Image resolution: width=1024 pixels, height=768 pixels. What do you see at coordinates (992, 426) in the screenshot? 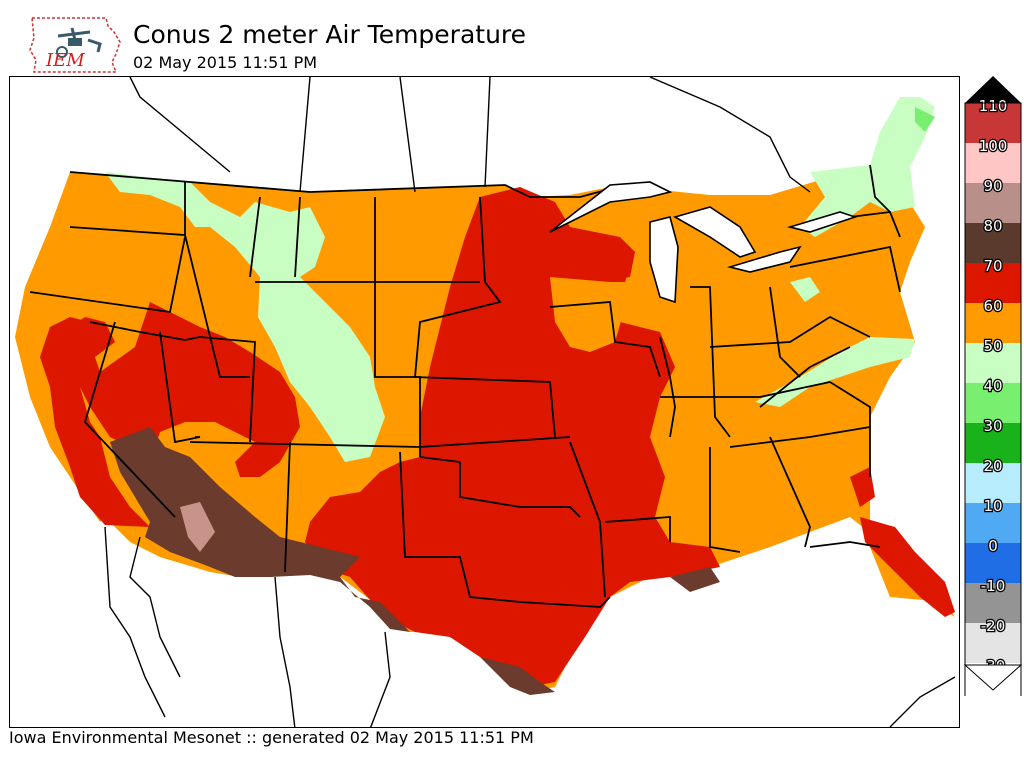
I see `colorbar-label-30: 30` at bounding box center [992, 426].